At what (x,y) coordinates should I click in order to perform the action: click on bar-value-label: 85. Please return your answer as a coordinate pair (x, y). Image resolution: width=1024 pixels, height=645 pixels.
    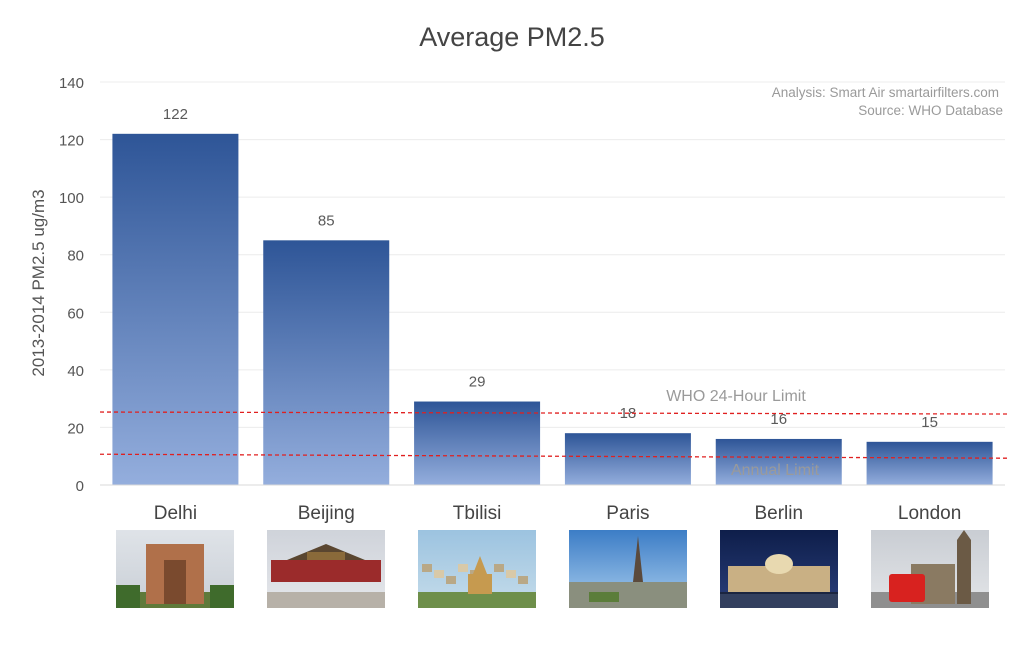
    Looking at the image, I should click on (326, 220).